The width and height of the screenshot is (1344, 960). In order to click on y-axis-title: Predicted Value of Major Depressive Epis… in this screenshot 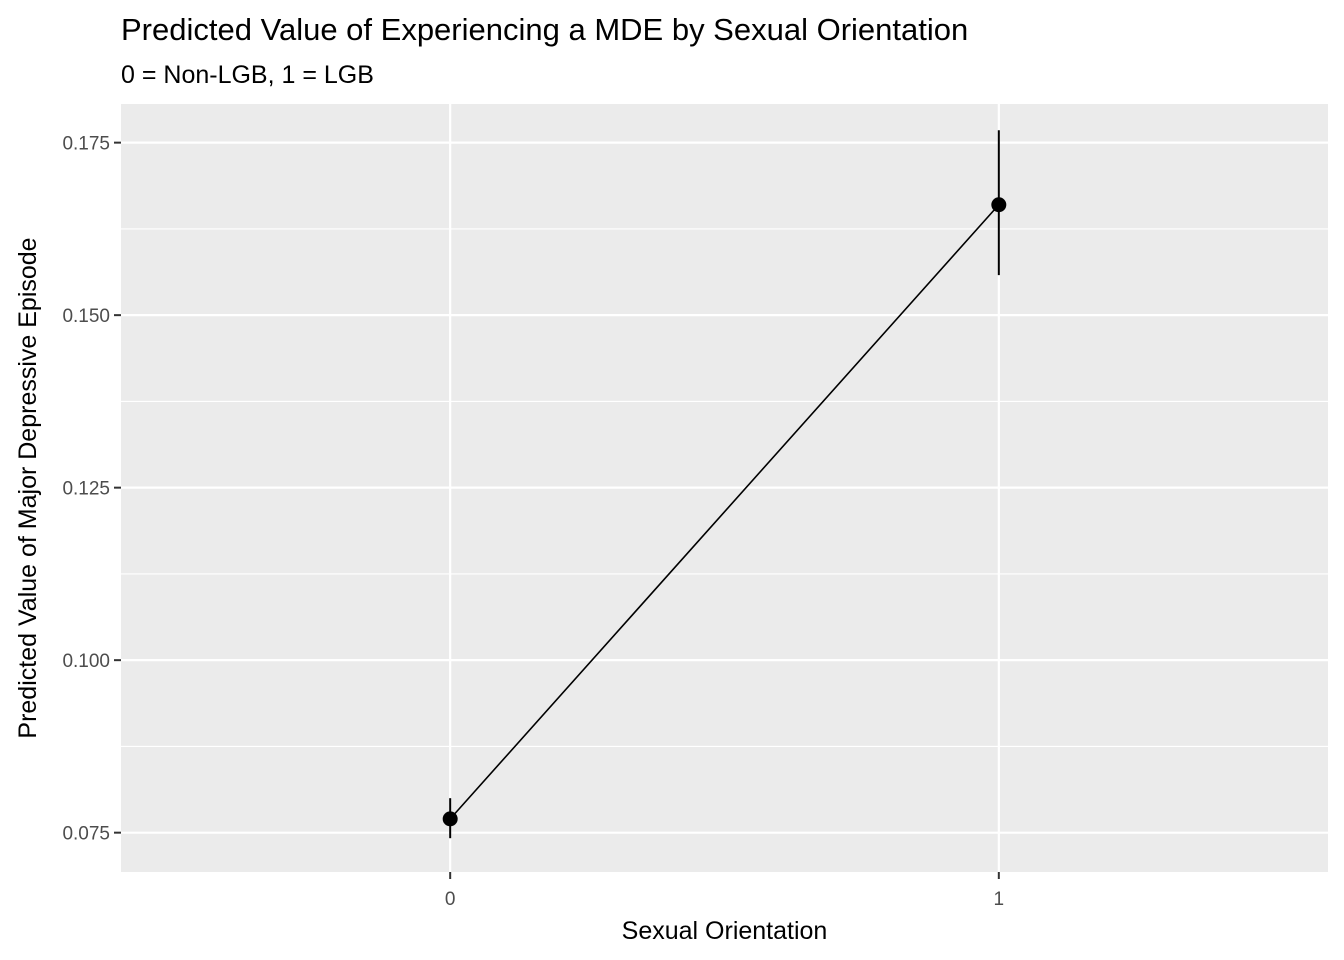, I will do `click(28, 487)`.